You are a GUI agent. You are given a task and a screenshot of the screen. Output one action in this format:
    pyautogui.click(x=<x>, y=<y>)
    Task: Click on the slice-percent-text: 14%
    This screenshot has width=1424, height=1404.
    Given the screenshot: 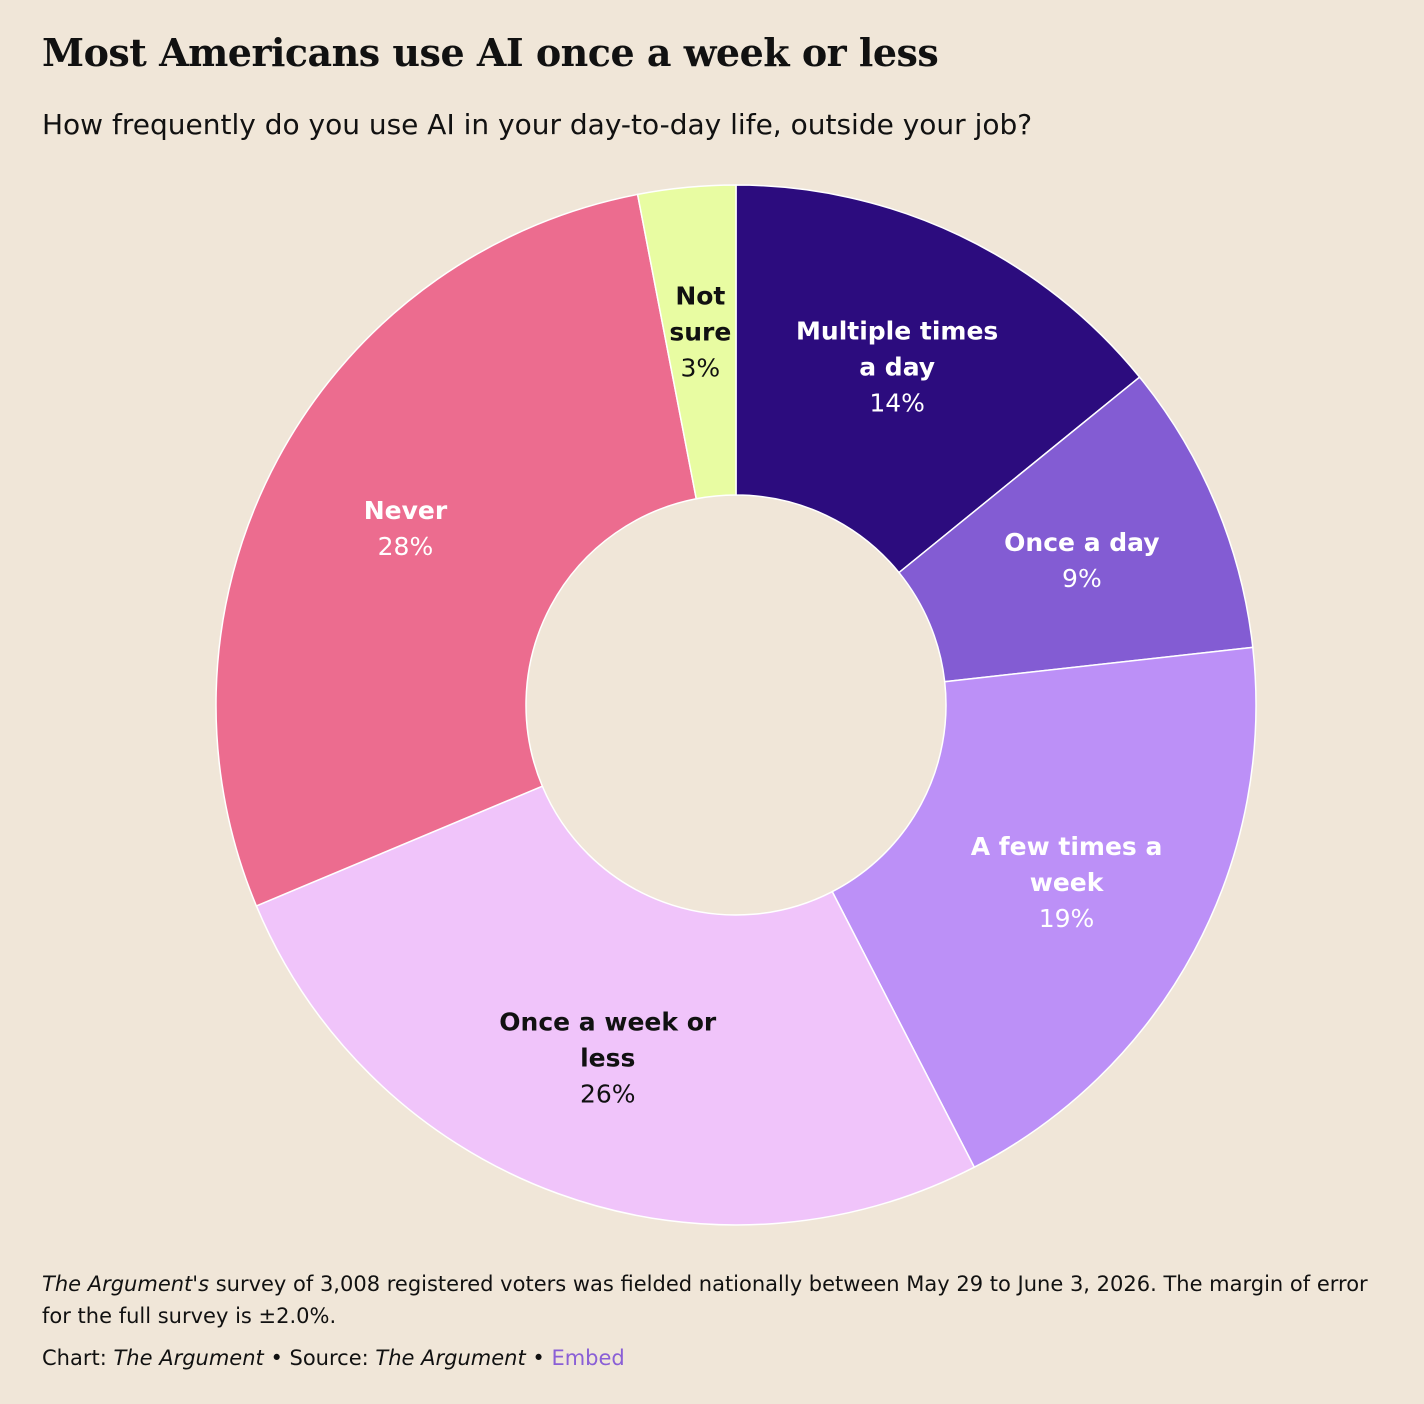 What is the action you would take?
    pyautogui.click(x=897, y=402)
    